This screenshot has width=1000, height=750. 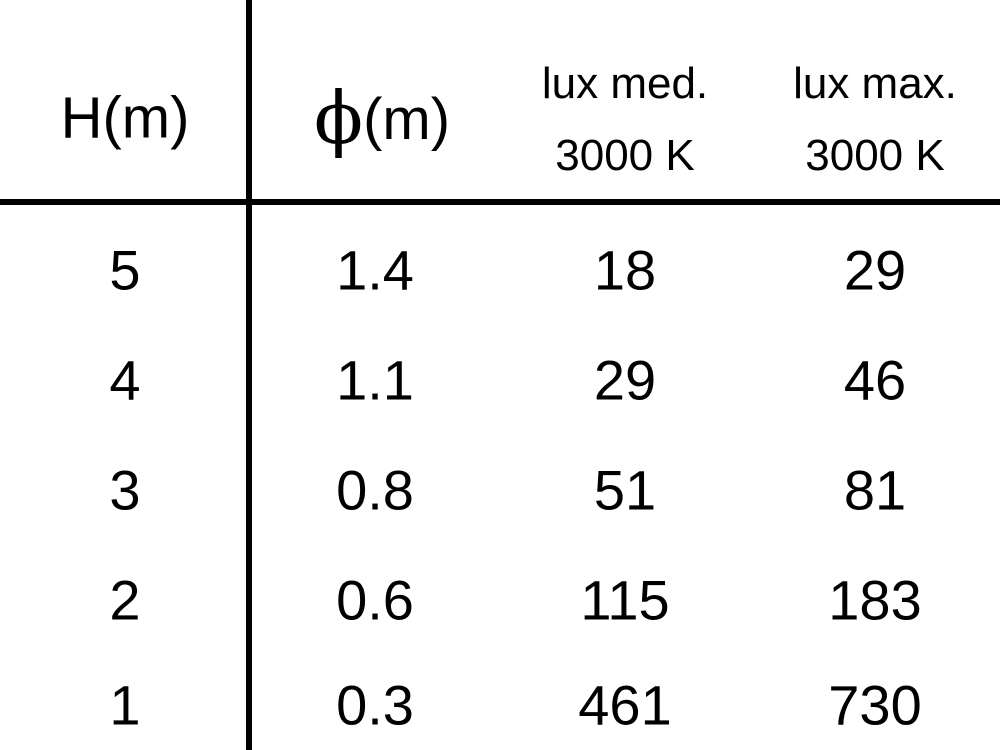 What do you see at coordinates (875, 490) in the screenshot?
I see `table-cell: 81` at bounding box center [875, 490].